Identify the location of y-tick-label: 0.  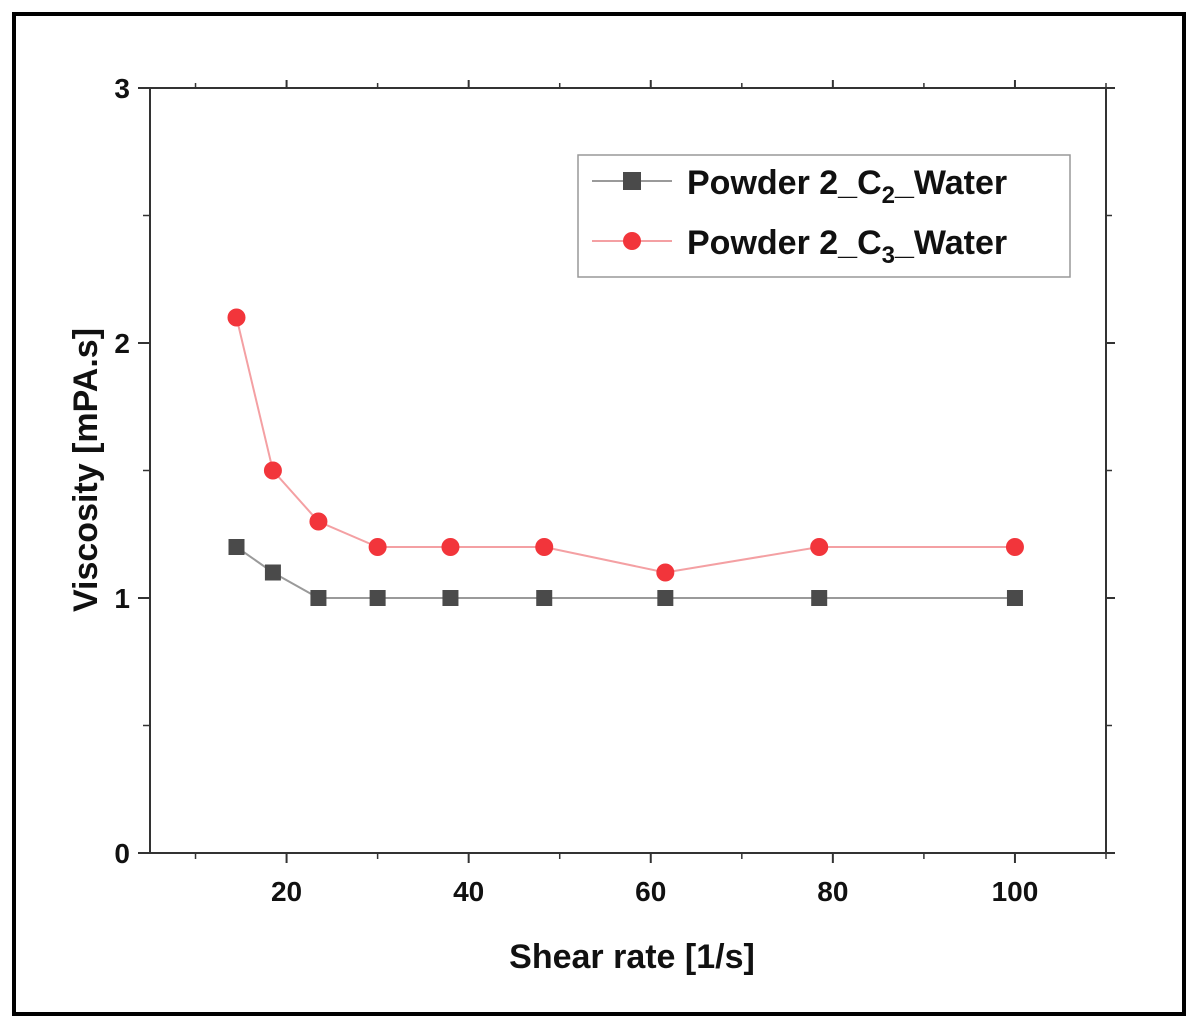
(122, 853).